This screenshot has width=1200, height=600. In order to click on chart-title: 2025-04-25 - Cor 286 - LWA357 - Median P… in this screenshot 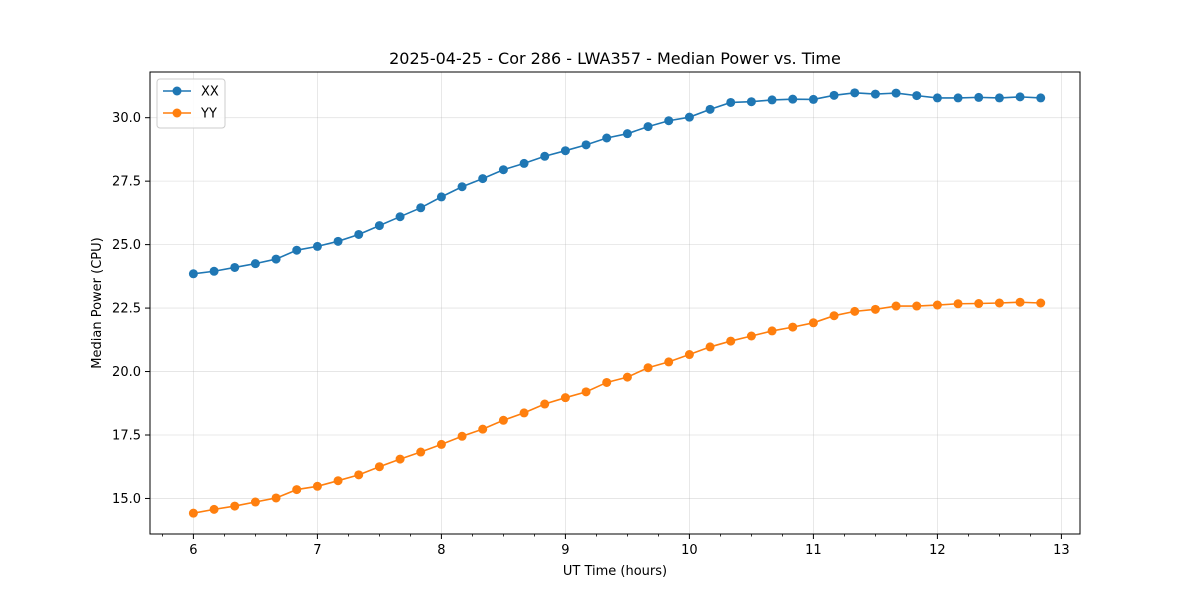, I will do `click(615, 58)`.